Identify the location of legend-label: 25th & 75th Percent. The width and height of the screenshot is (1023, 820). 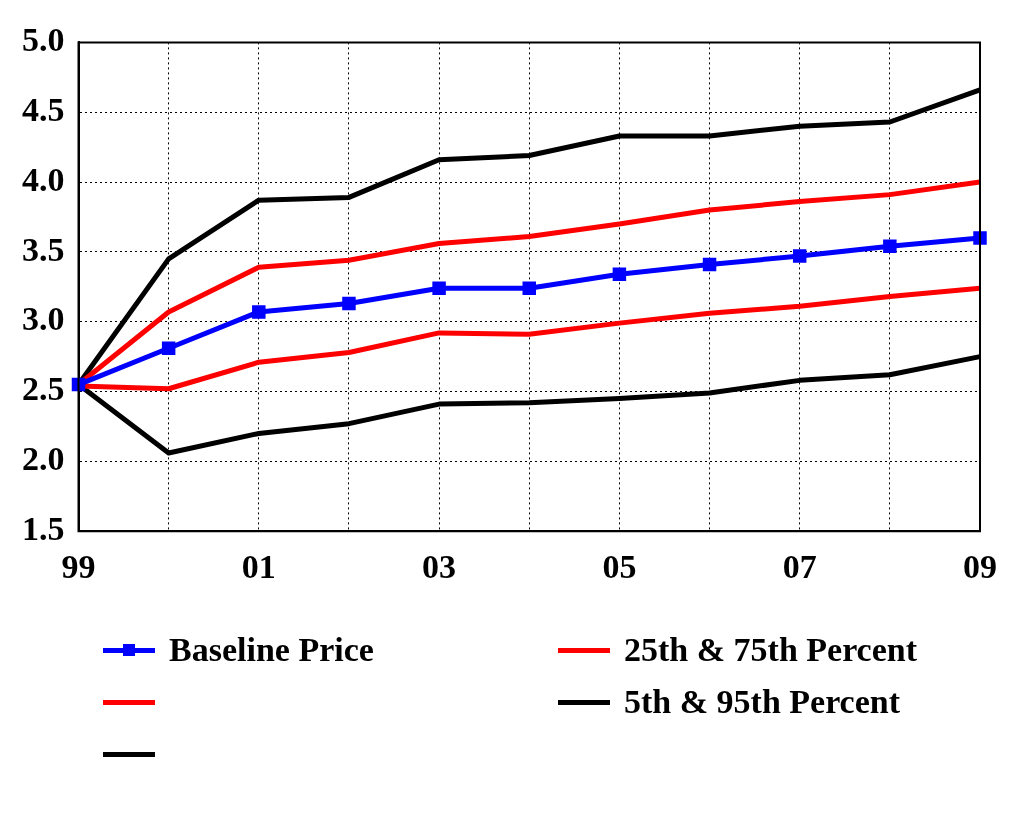
(771, 650).